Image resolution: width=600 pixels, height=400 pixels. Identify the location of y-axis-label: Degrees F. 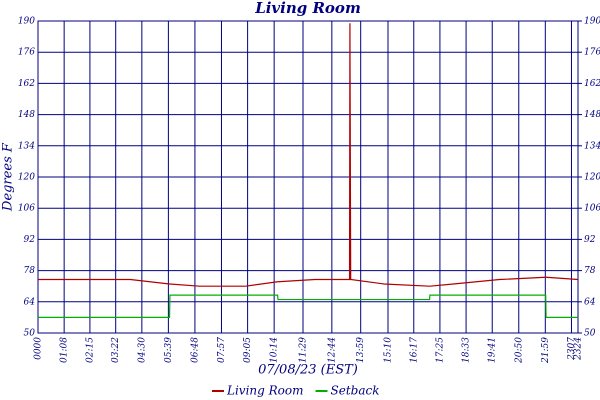
(8, 177).